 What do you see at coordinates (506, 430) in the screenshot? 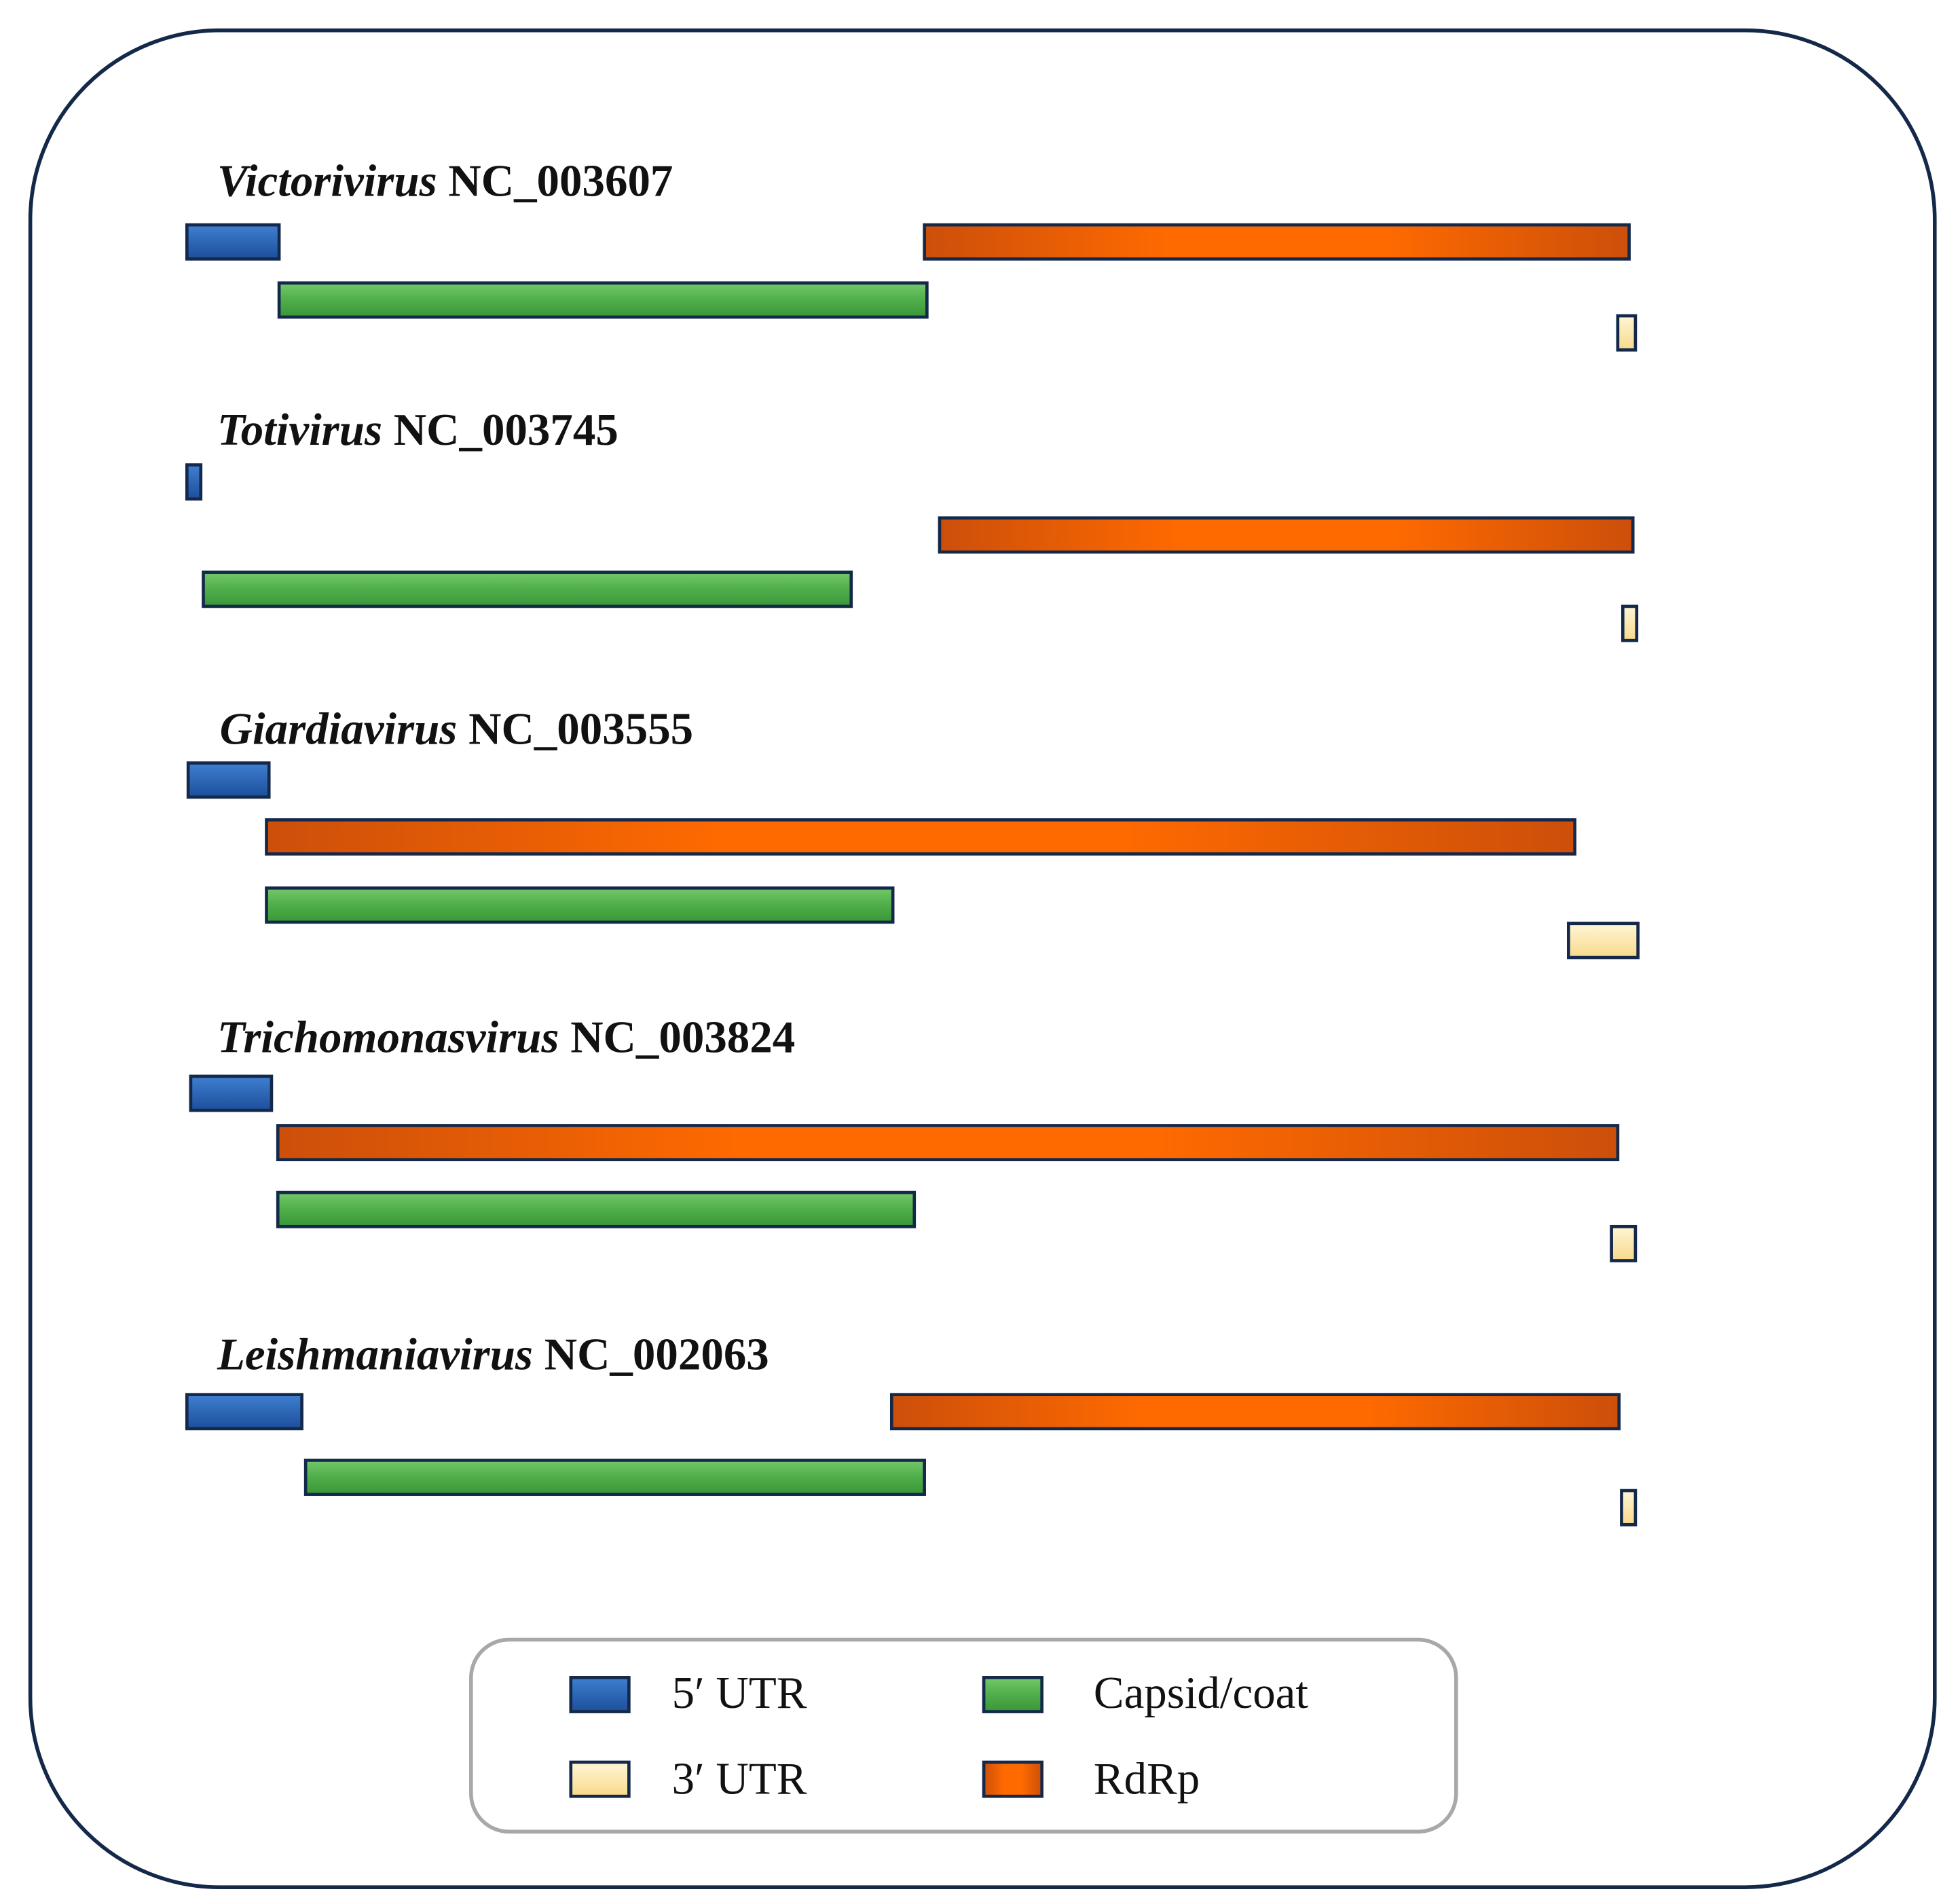
I see `accession: NC_003745` at bounding box center [506, 430].